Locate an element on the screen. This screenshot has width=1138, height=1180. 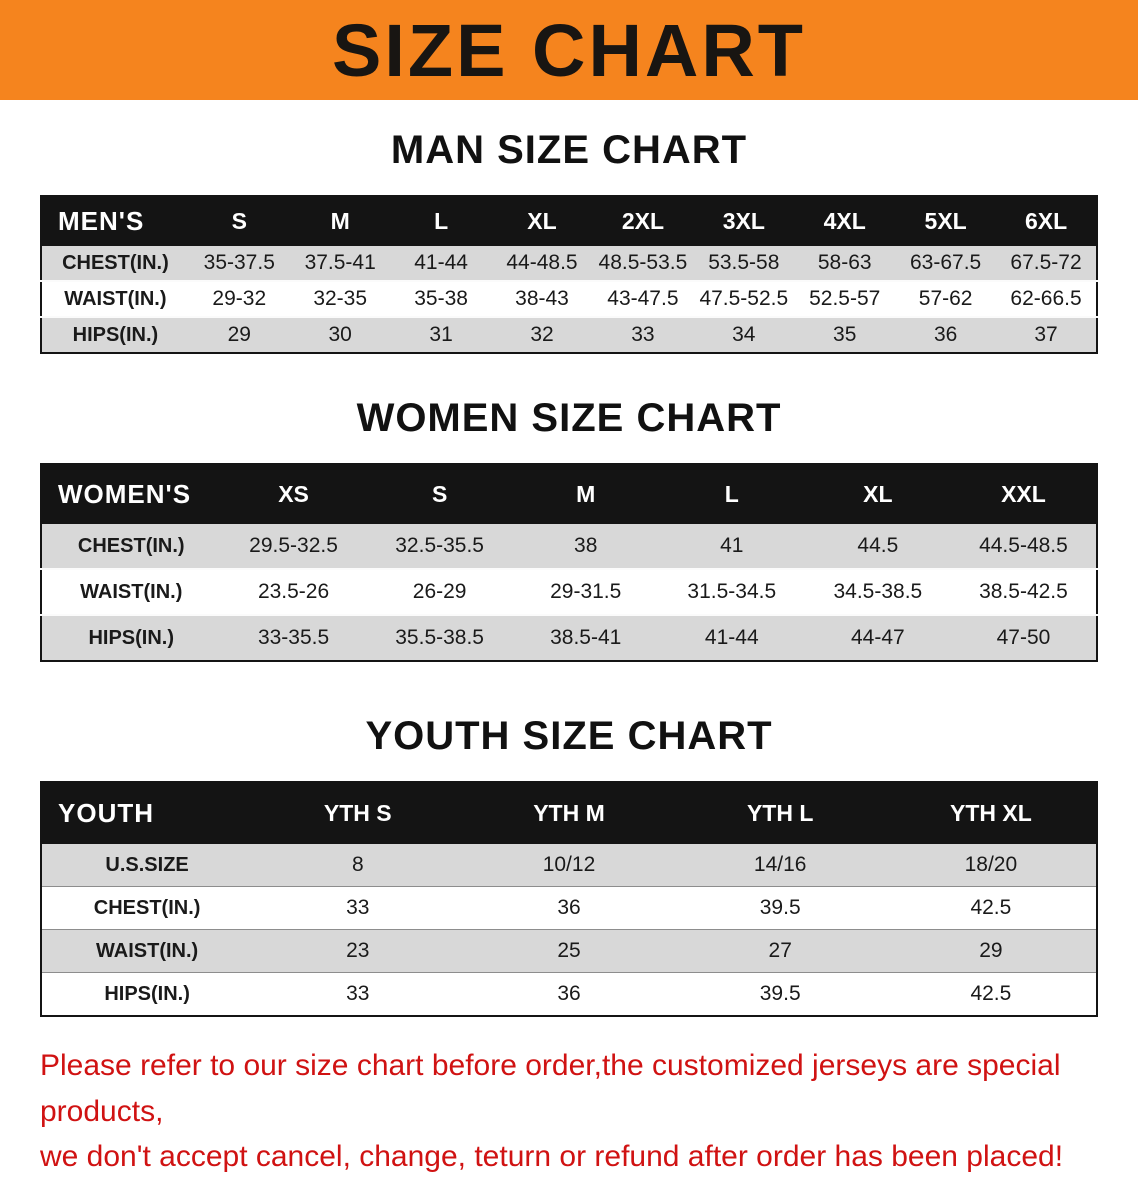
table-corner-label: WOMEN'S is located at coordinates (131, 494).